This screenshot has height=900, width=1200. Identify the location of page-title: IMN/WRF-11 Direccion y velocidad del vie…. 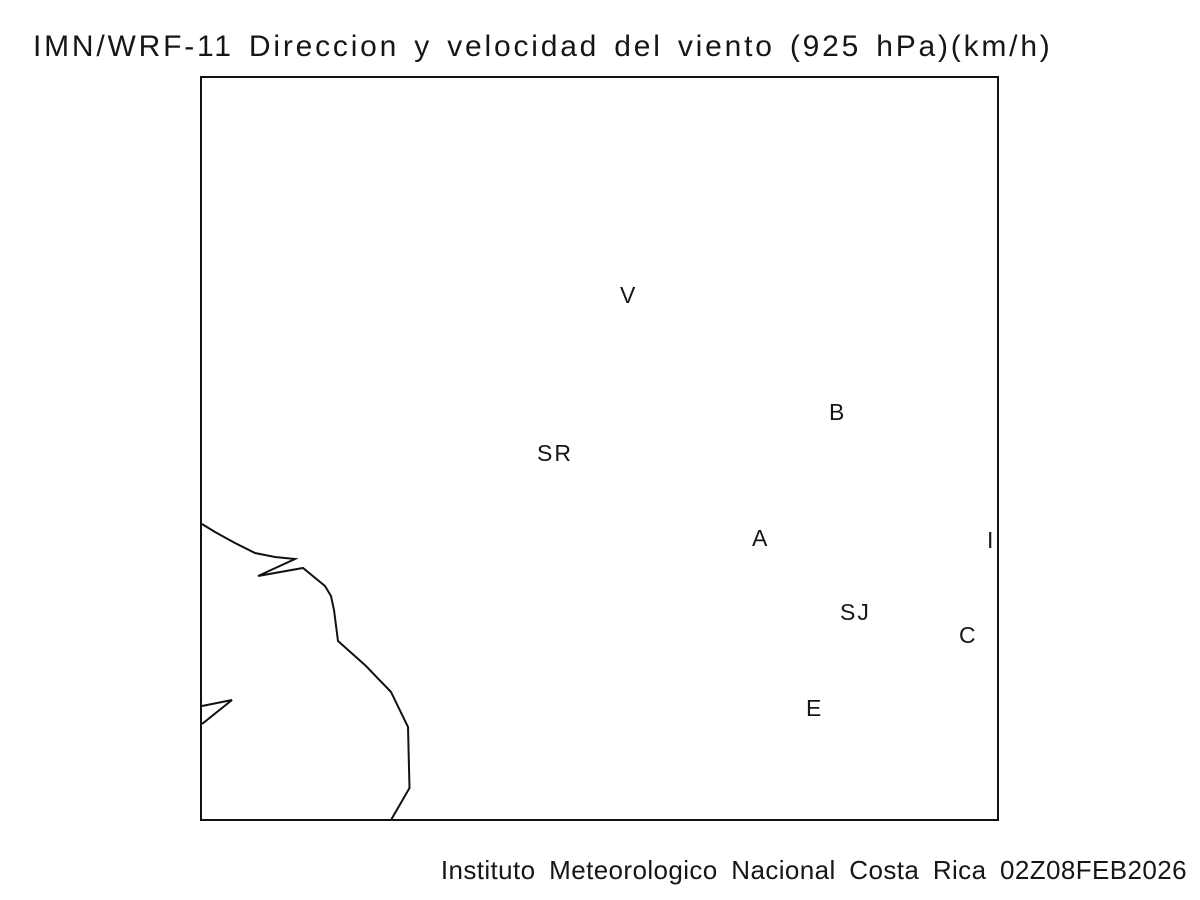
(543, 46).